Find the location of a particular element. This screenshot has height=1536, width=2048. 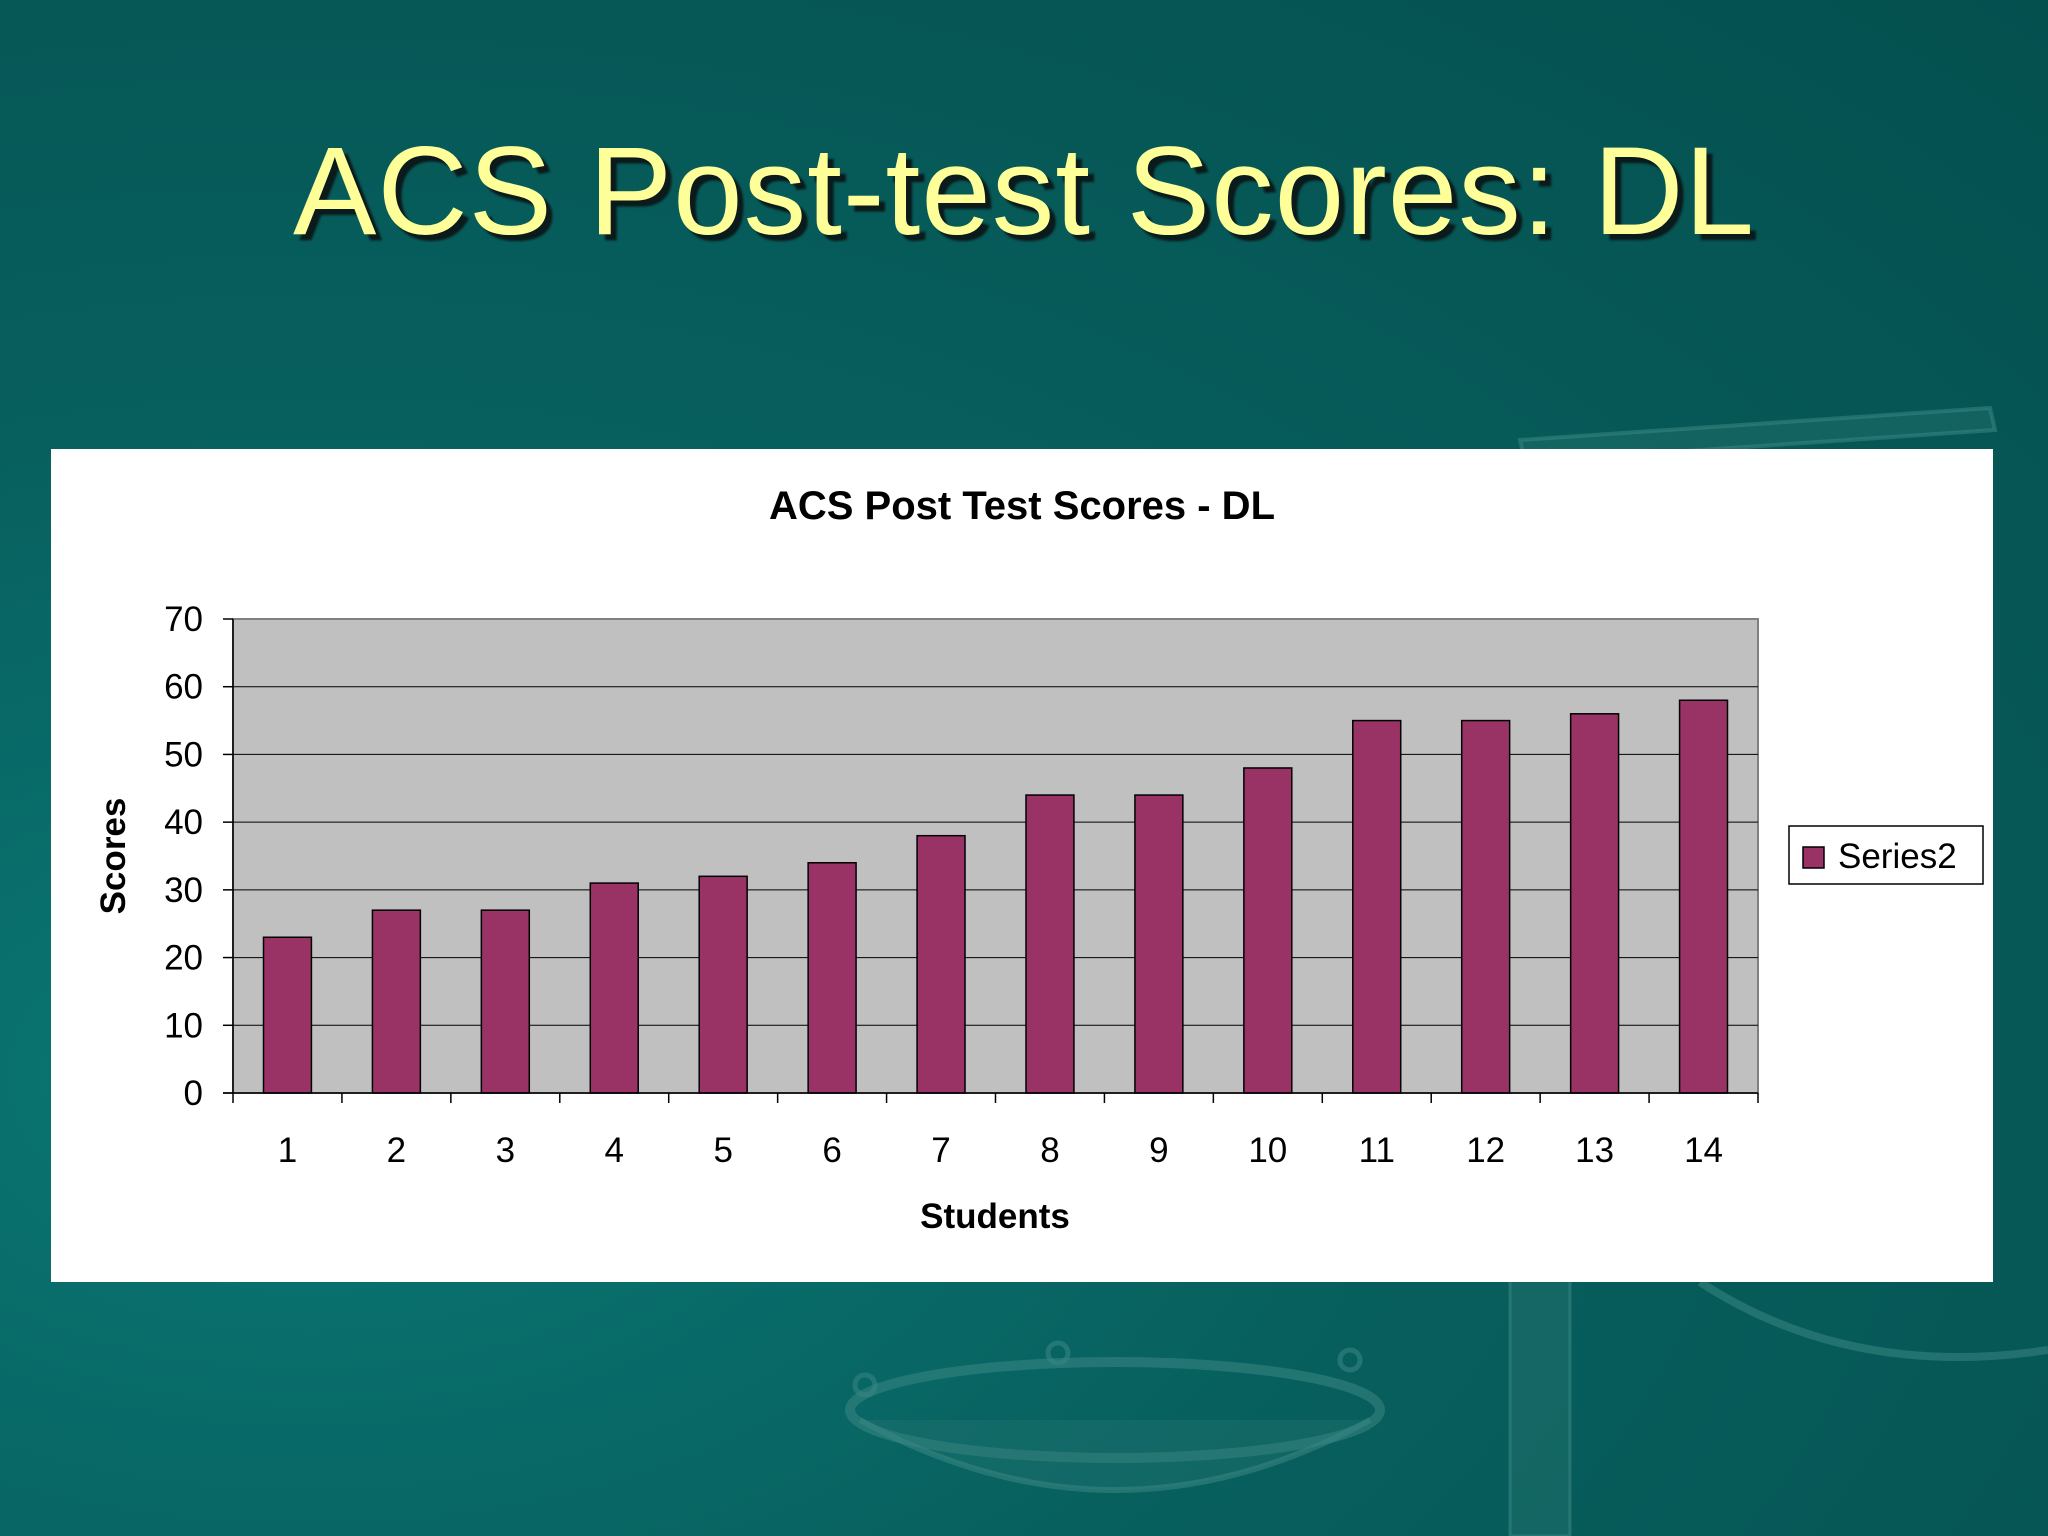

y-axis-title: Scores is located at coordinates (113, 856).